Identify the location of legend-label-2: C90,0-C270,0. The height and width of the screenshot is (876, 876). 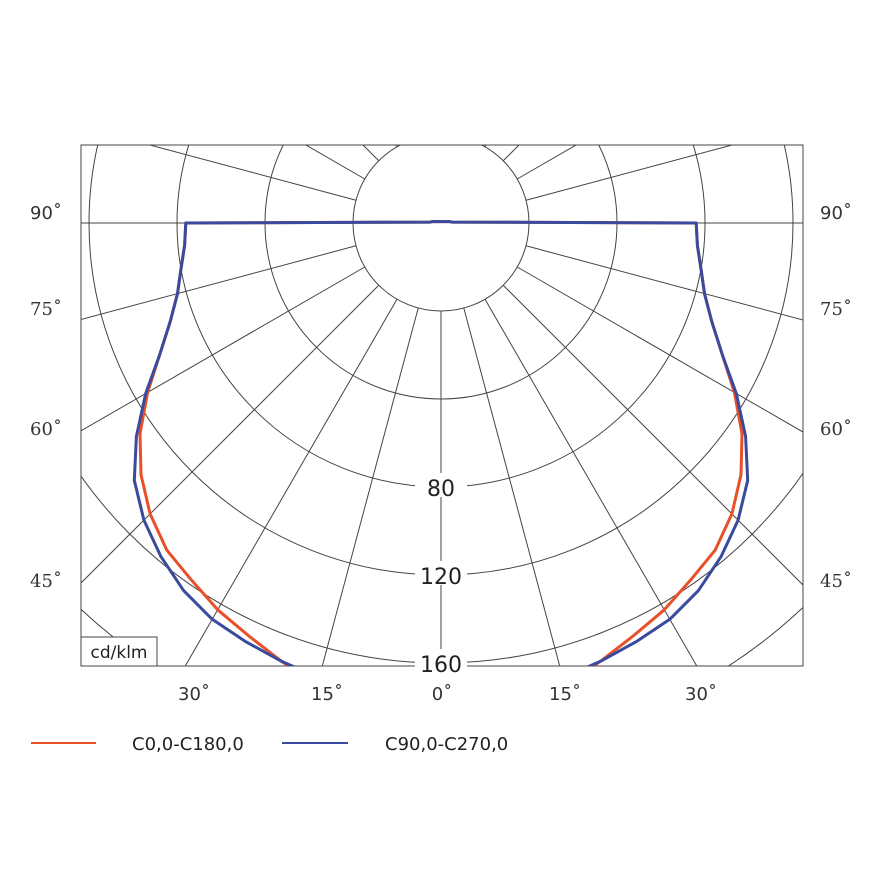
(446, 744).